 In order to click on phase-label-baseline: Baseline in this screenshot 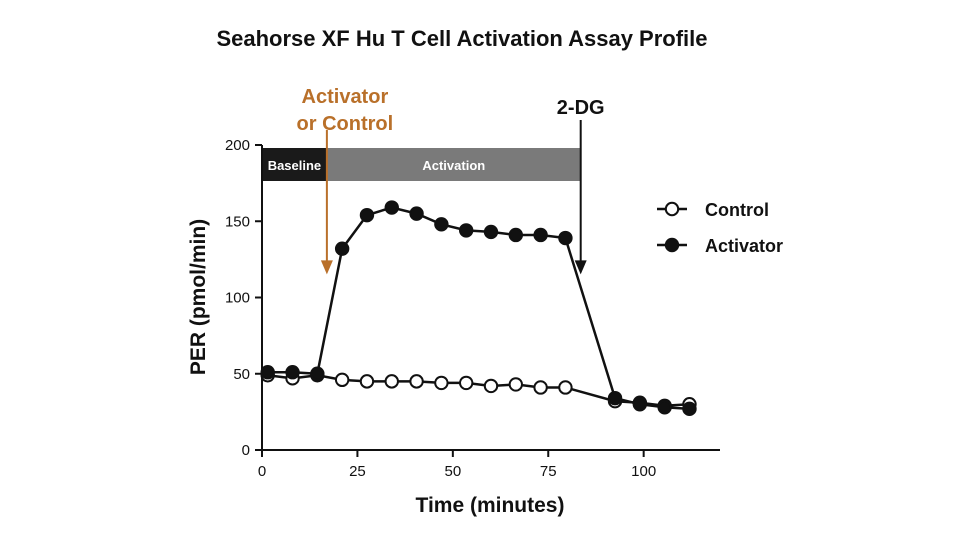, I will do `click(294, 165)`.